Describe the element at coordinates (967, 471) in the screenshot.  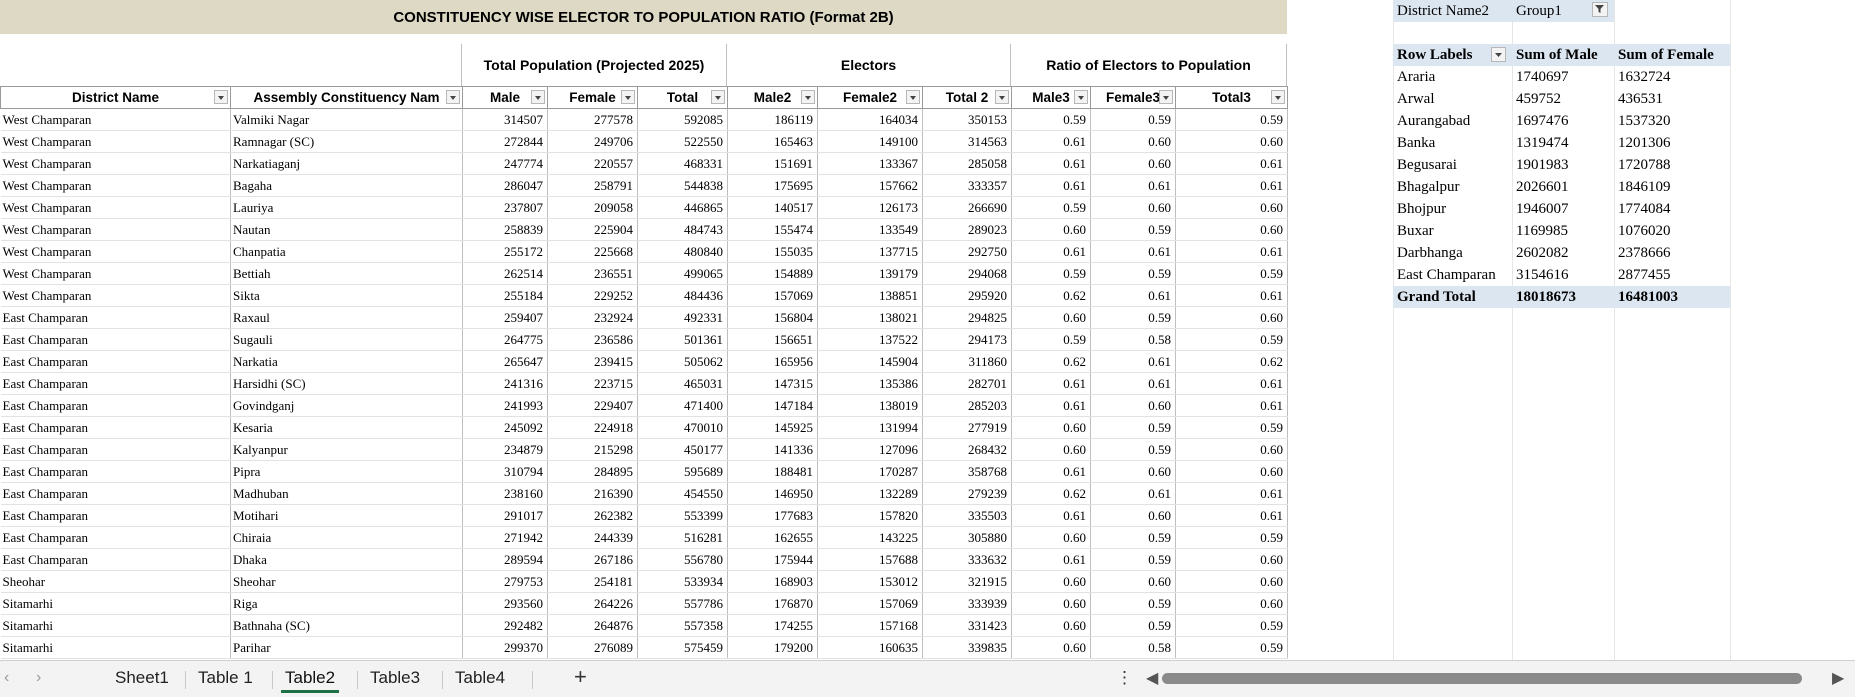
I see `table-cell: 358768` at that location.